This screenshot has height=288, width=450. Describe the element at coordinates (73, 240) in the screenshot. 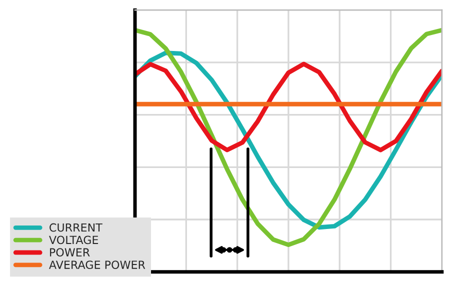

I see `legend-label: VOLTAGE` at that location.